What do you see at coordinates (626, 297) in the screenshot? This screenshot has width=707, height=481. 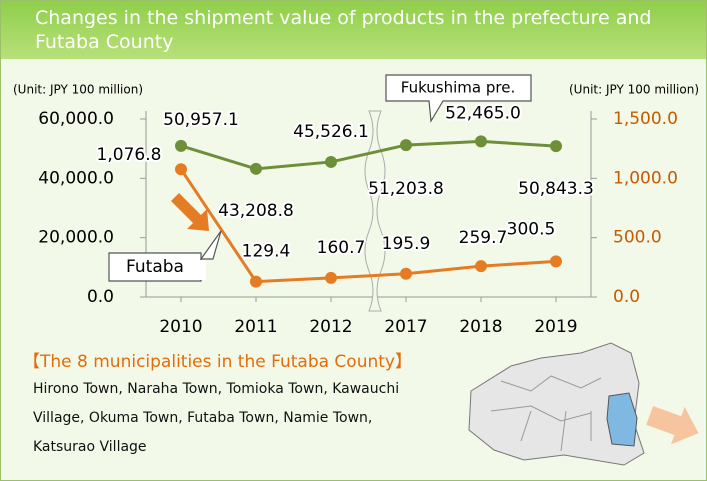 I see `y2-tick-label: 0.0` at bounding box center [626, 297].